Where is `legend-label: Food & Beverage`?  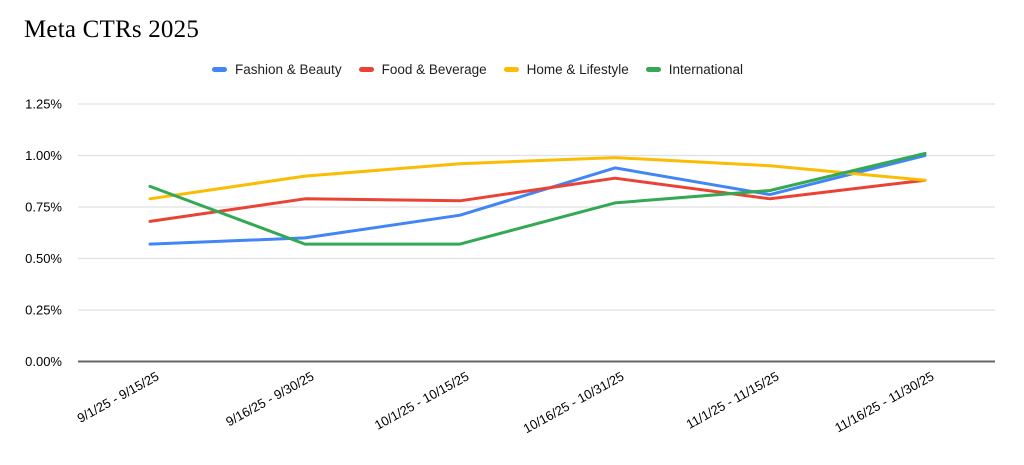
legend-label: Food & Beverage is located at coordinates (434, 69).